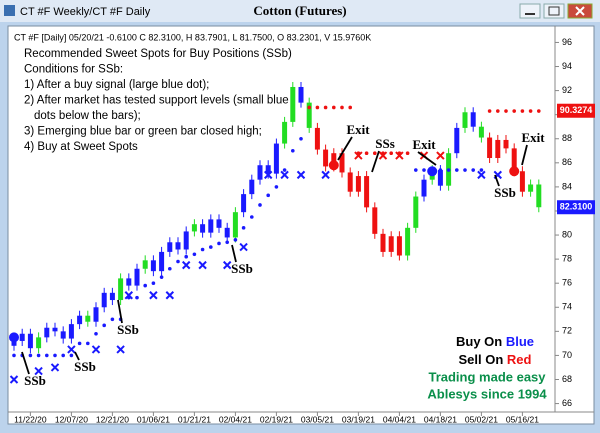 The height and width of the screenshot is (433, 600). Describe the element at coordinates (520, 341) in the screenshot. I see `legend-part: Blue` at that location.